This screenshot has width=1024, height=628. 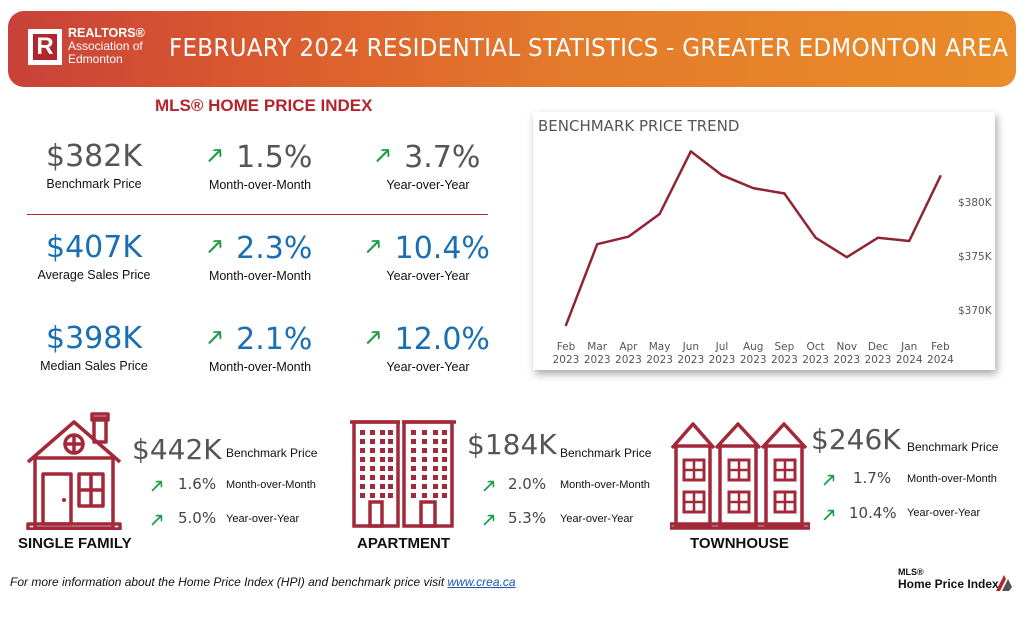 I want to click on townhouse-mom: 1.7%, so click(x=872, y=478).